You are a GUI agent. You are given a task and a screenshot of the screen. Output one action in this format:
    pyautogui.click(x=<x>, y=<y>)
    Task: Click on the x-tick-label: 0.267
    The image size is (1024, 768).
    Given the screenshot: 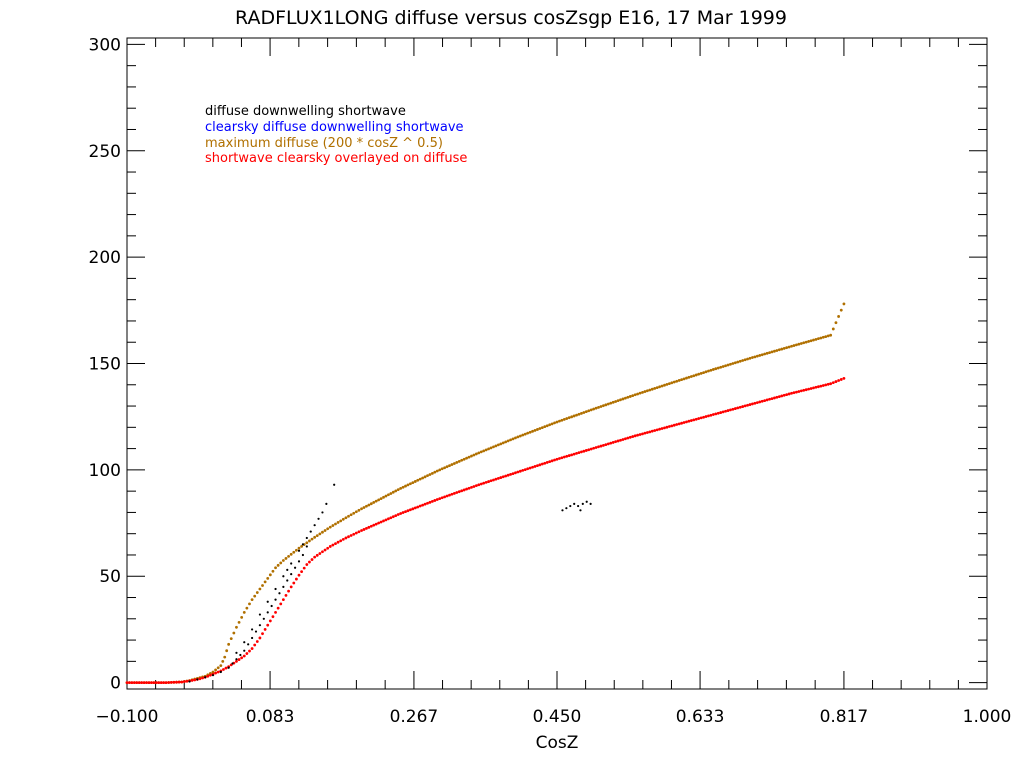 What is the action you would take?
    pyautogui.click(x=414, y=717)
    